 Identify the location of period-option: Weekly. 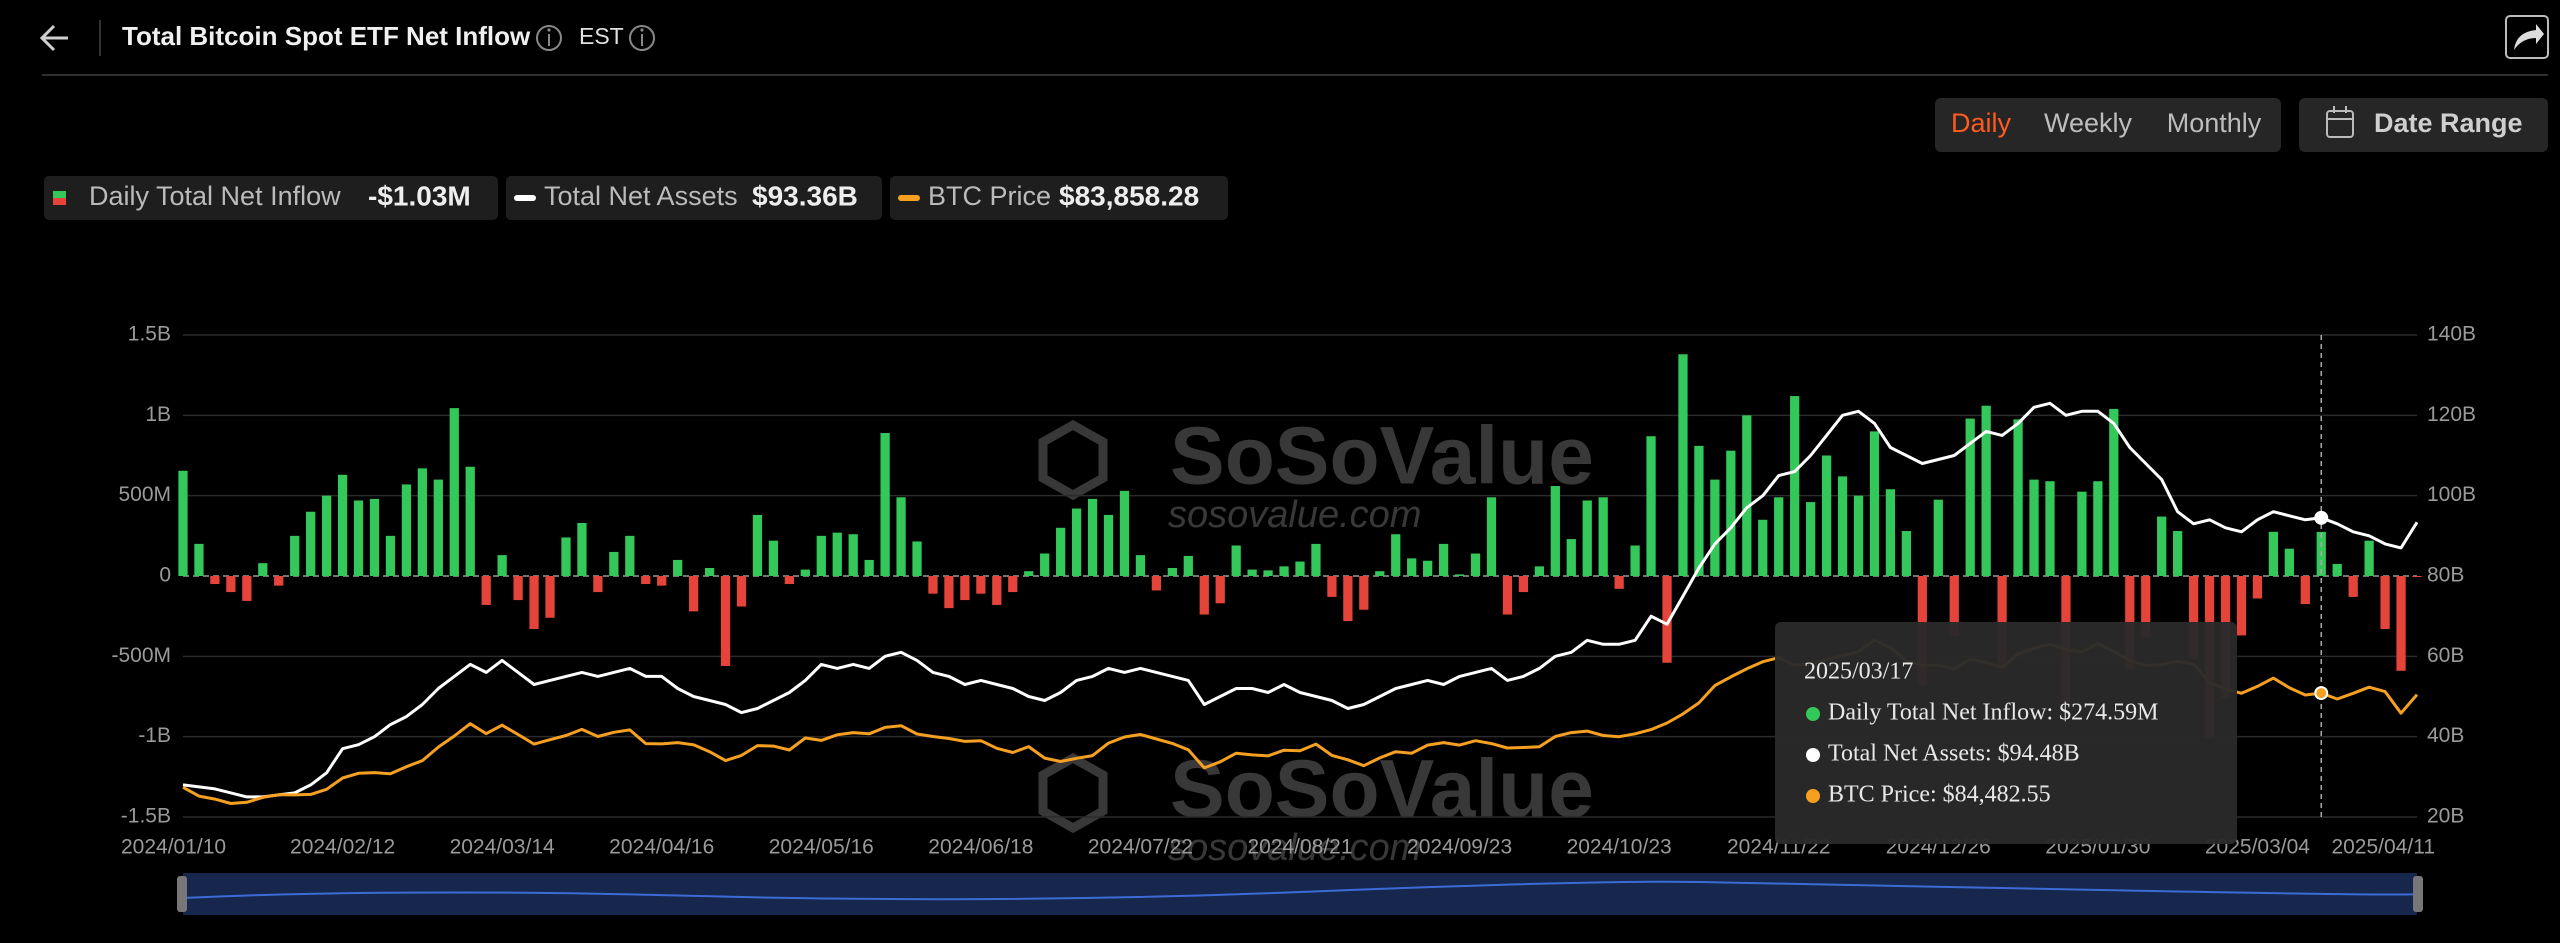
(2088, 123).